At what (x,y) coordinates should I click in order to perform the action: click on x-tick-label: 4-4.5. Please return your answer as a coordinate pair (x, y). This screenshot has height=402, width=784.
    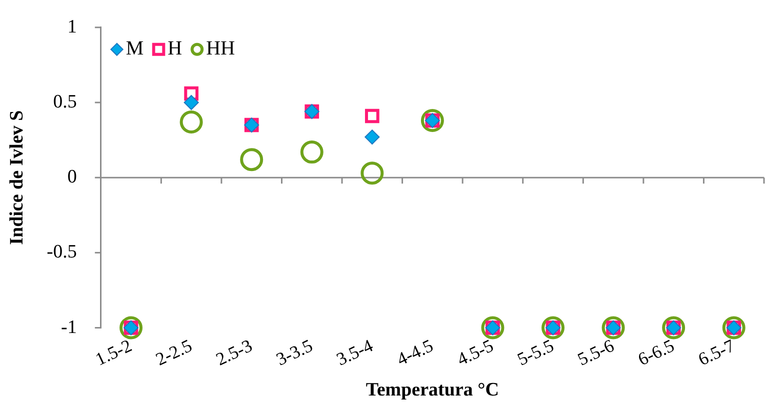
    Looking at the image, I should click on (415, 352).